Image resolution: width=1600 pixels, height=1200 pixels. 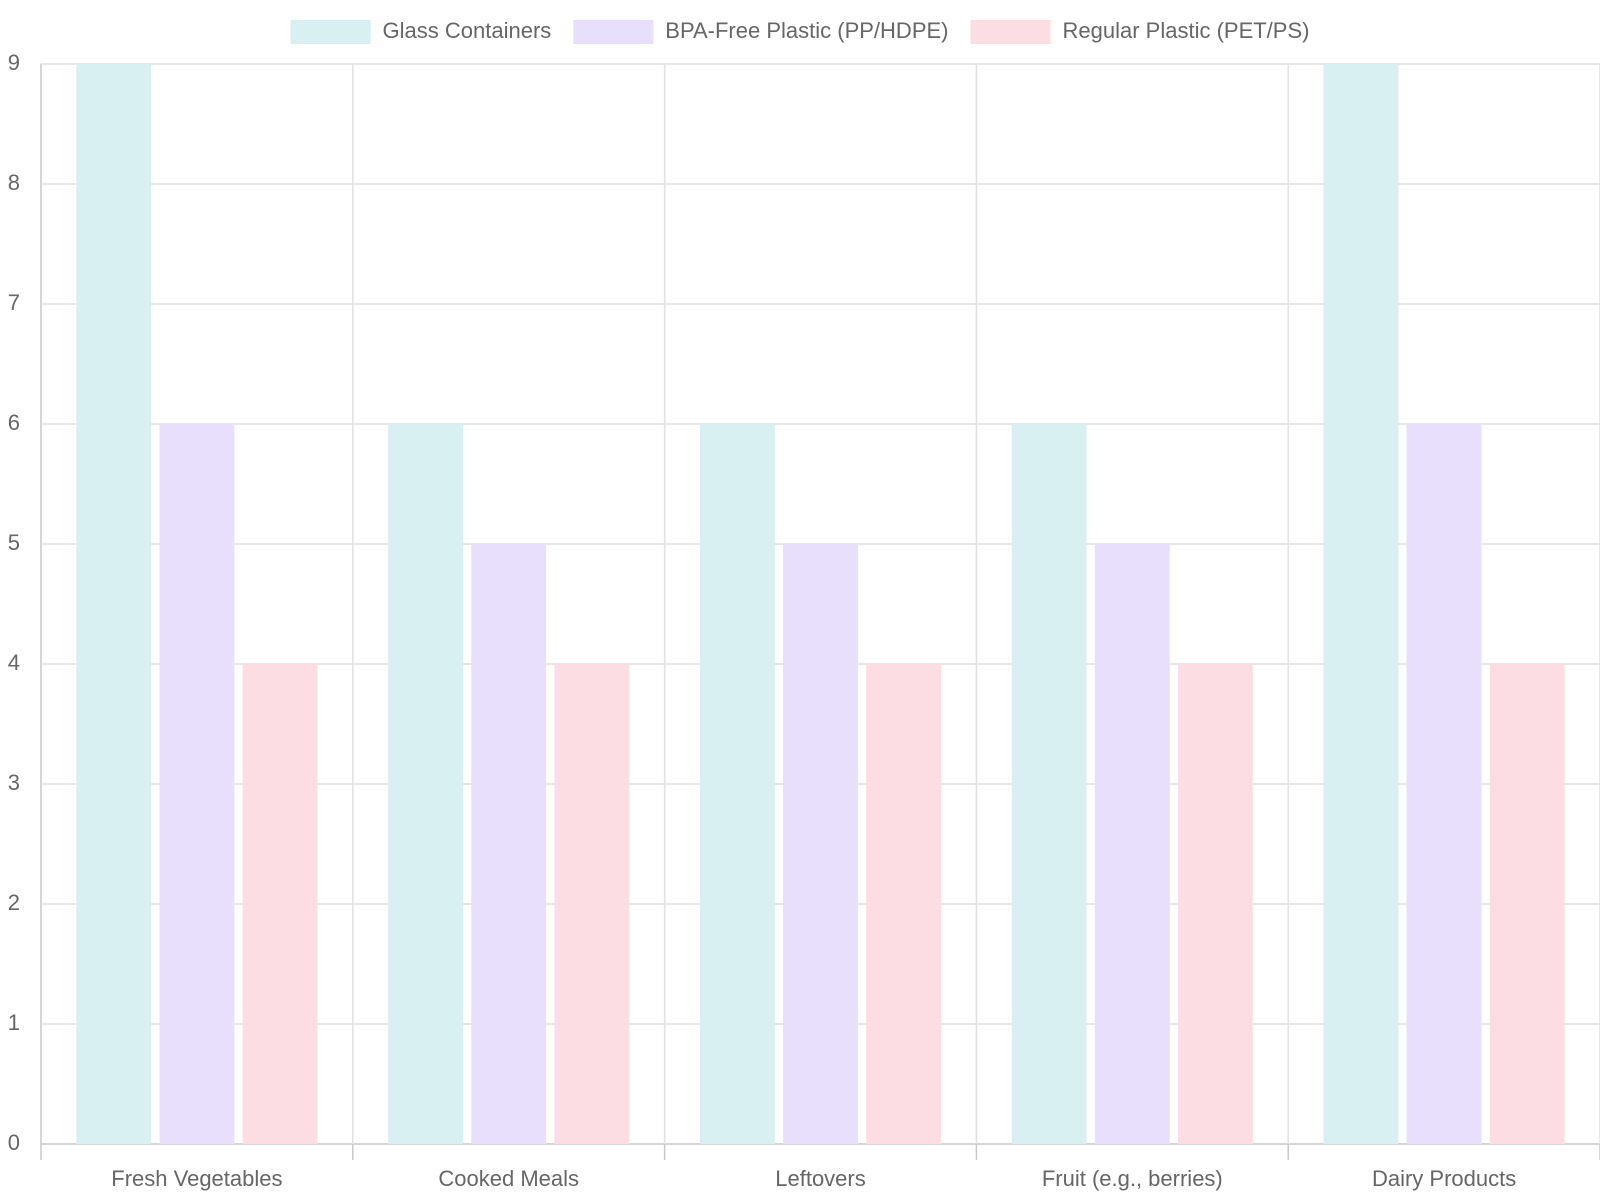 What do you see at coordinates (820, 1178) in the screenshot?
I see `x-tick-label: Leftovers` at bounding box center [820, 1178].